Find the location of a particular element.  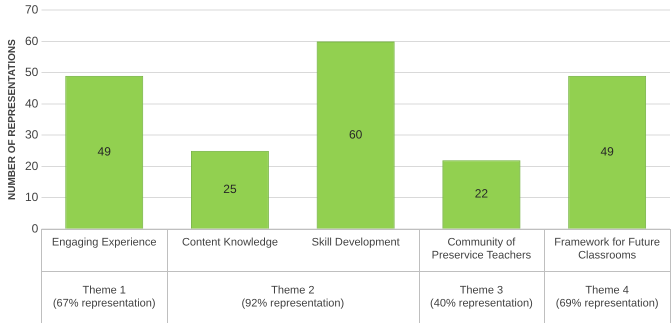

y-tick-label: 20 is located at coordinates (31, 165).